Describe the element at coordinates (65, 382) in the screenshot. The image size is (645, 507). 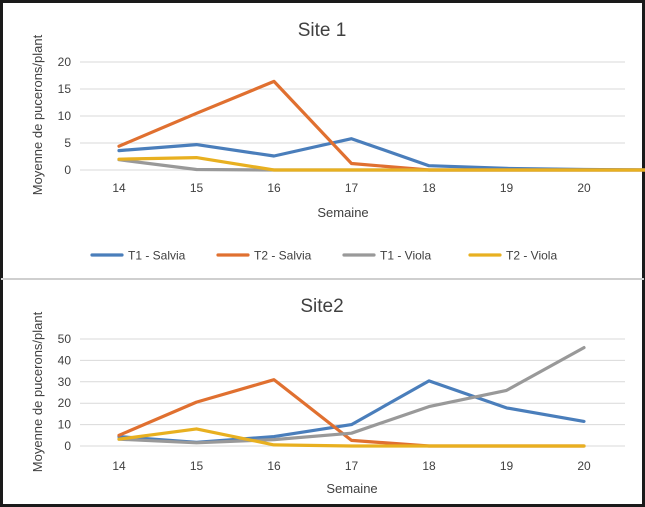
I see `y-tick-label: 30` at that location.